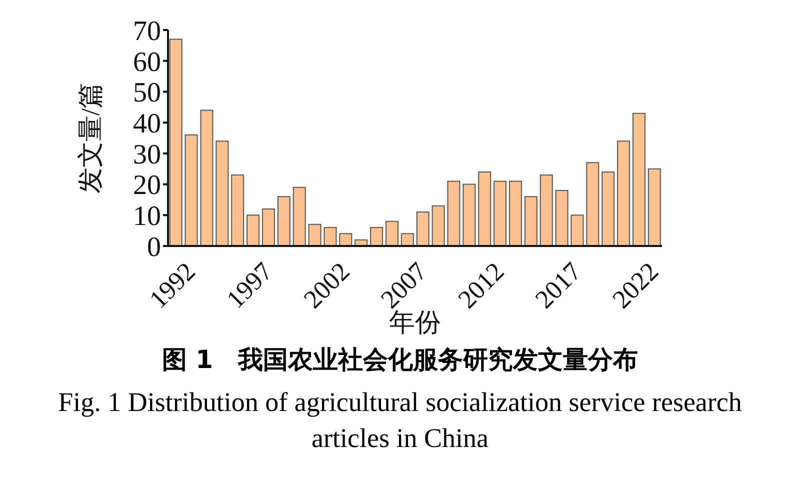  I want to click on y-axis-title: 发文量/篇, so click(91, 138).